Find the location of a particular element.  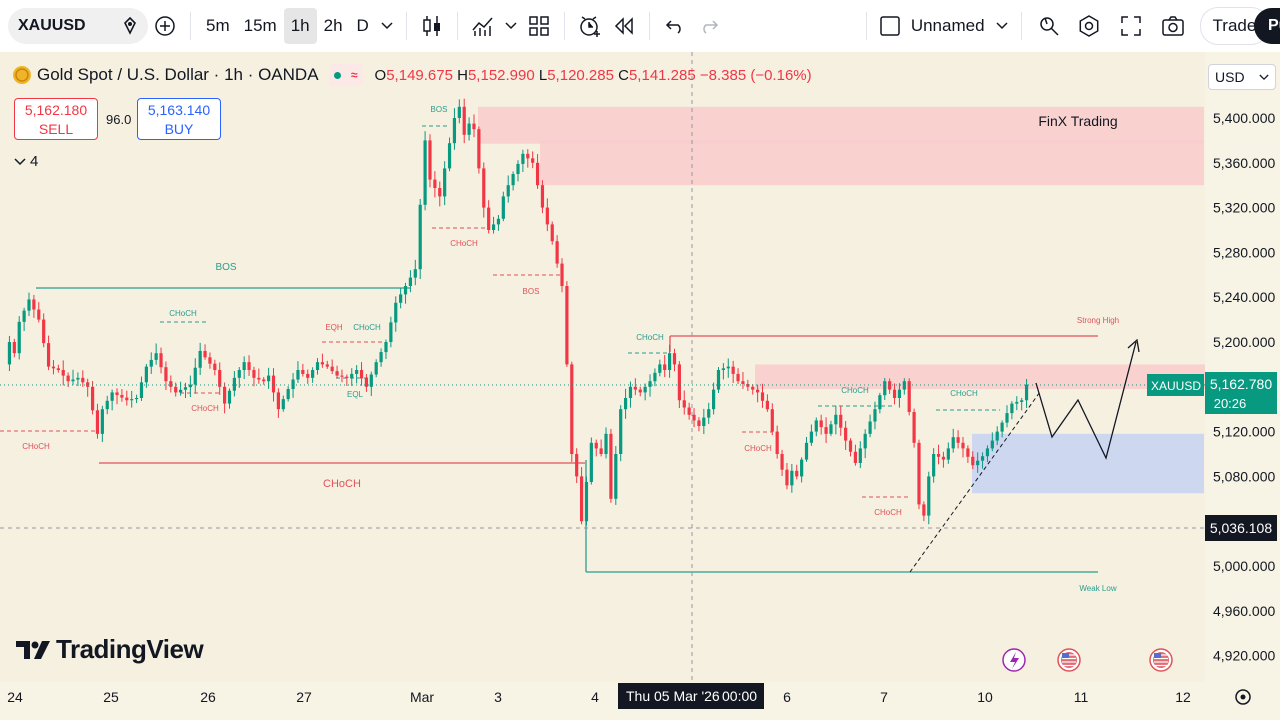

tradingview-logo: TradingView is located at coordinates (110, 649).